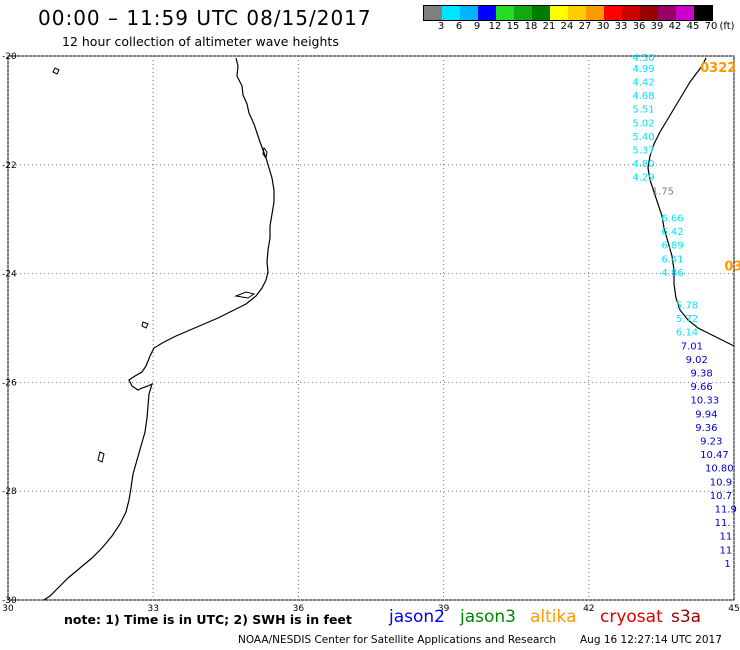 This screenshot has height=650, width=740. I want to click on satellite-jason3: jason3, so click(488, 617).